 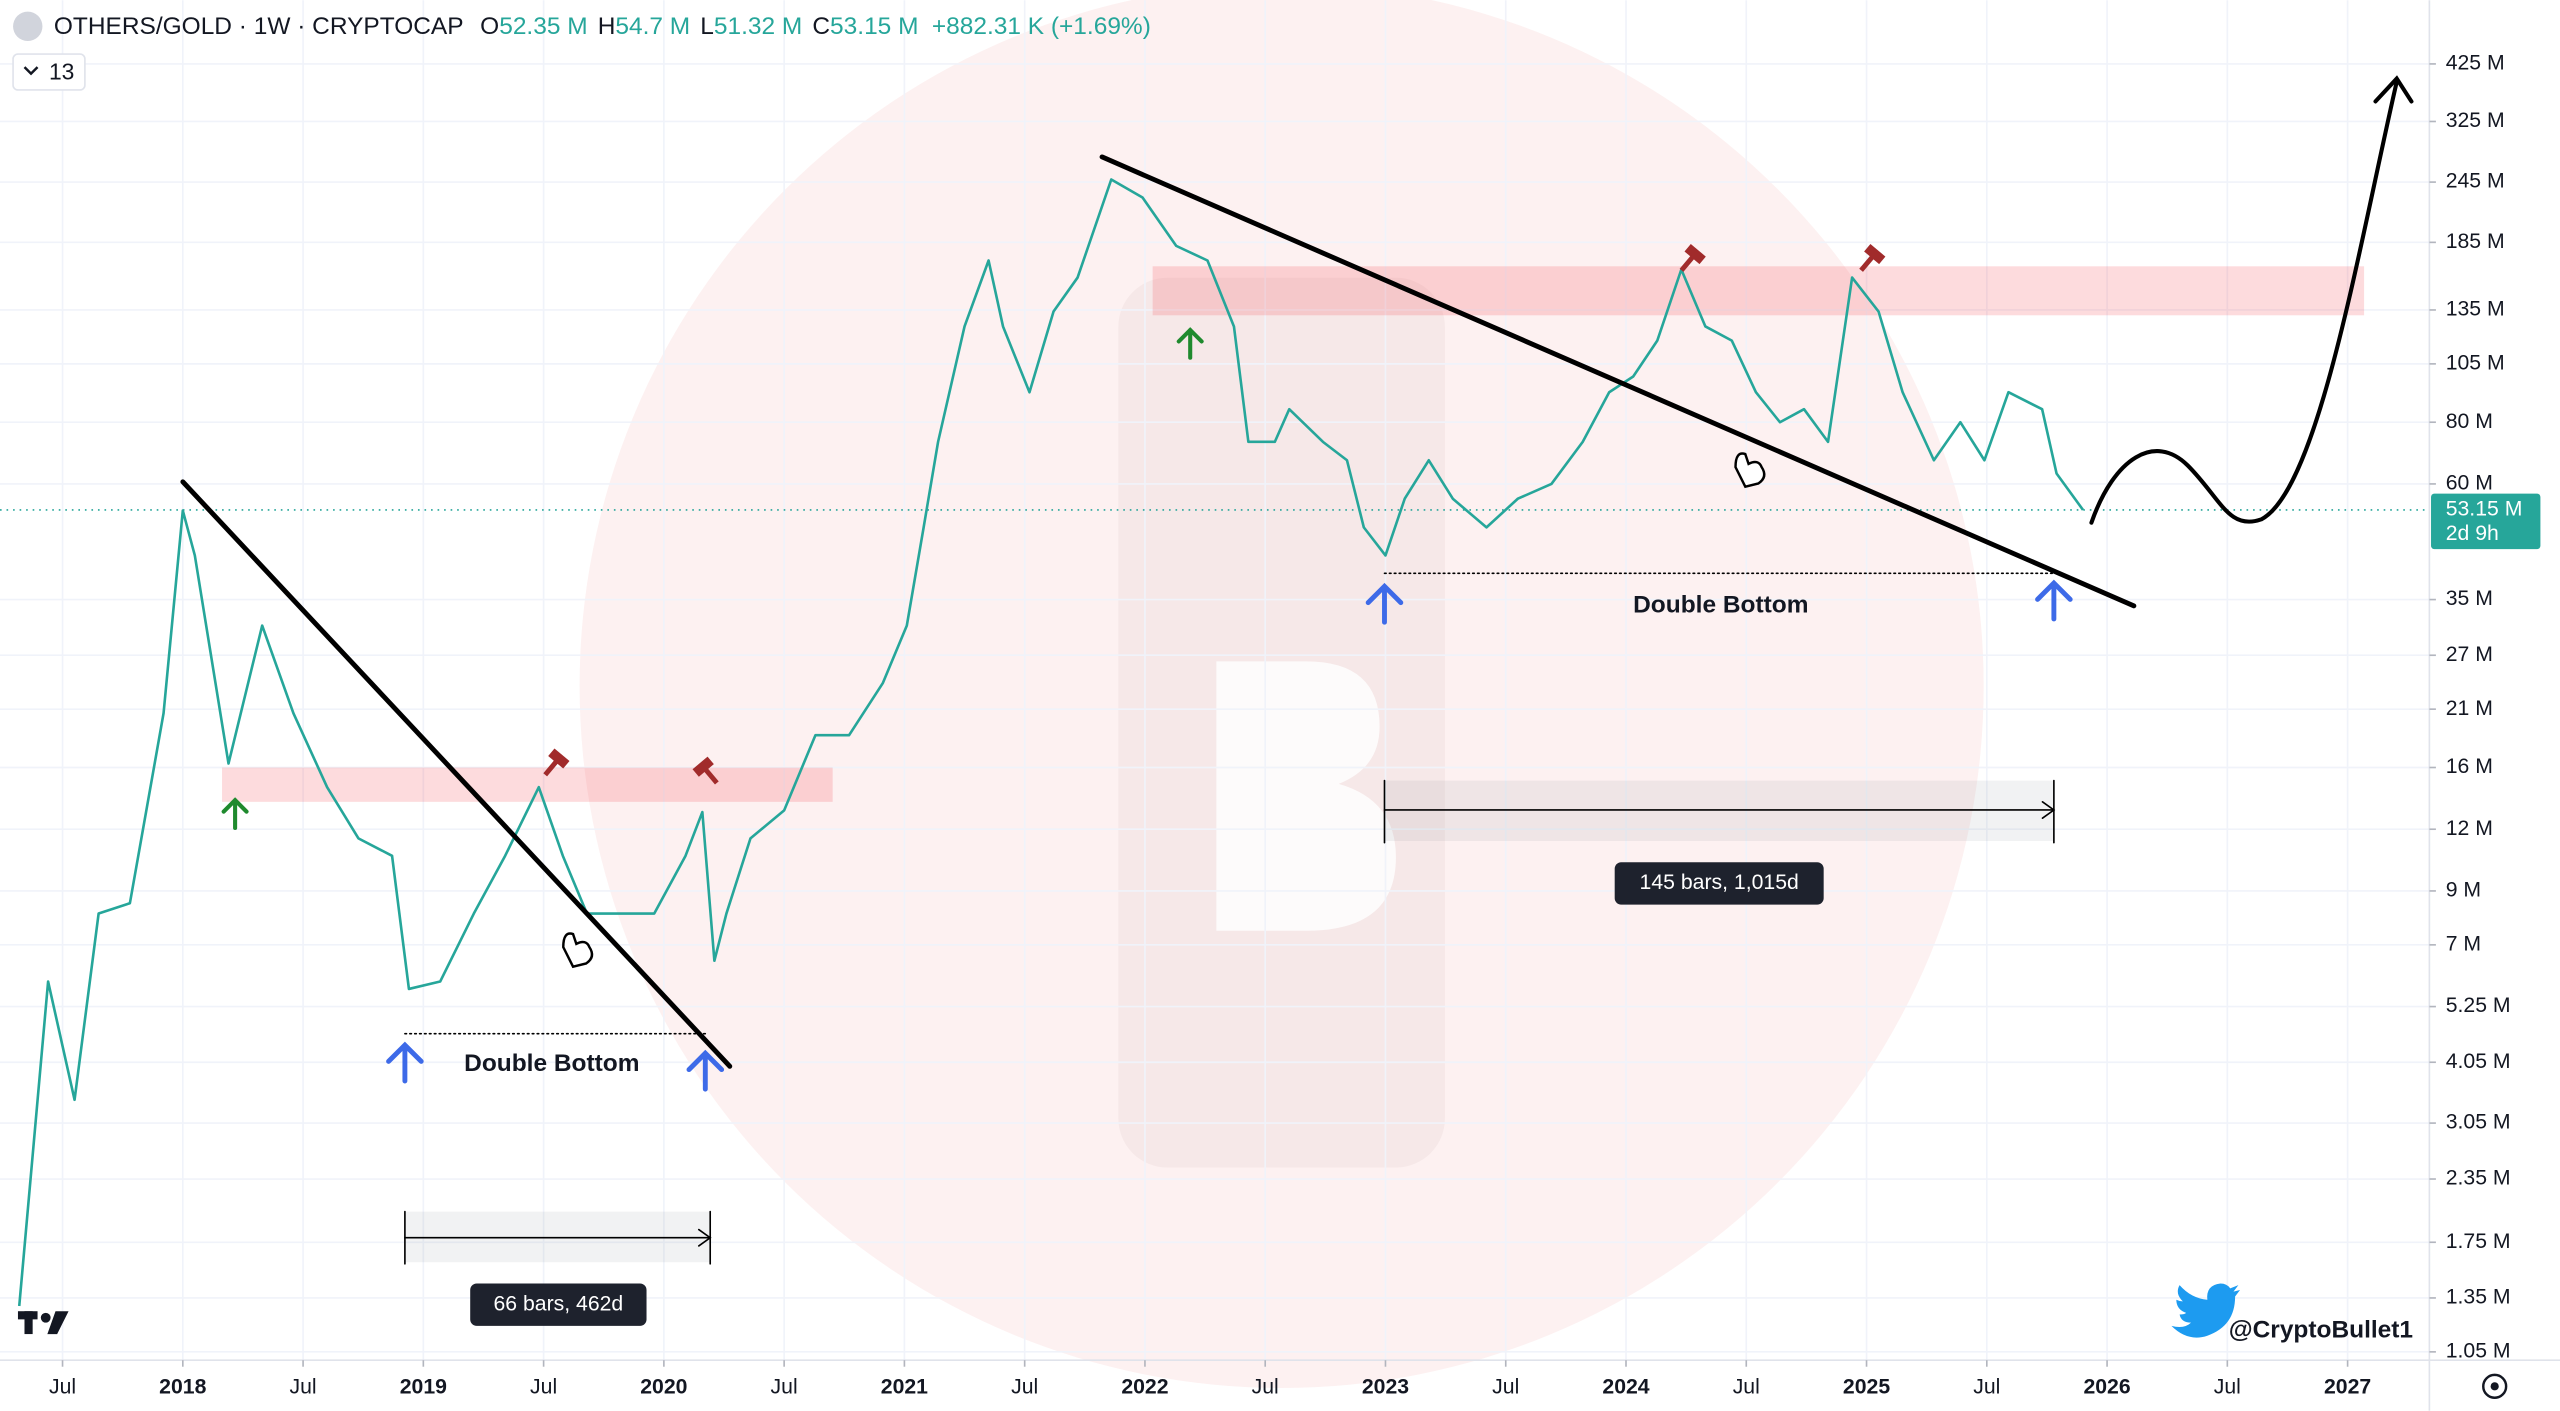 I want to click on x-tick-label: 2021, so click(x=904, y=1387).